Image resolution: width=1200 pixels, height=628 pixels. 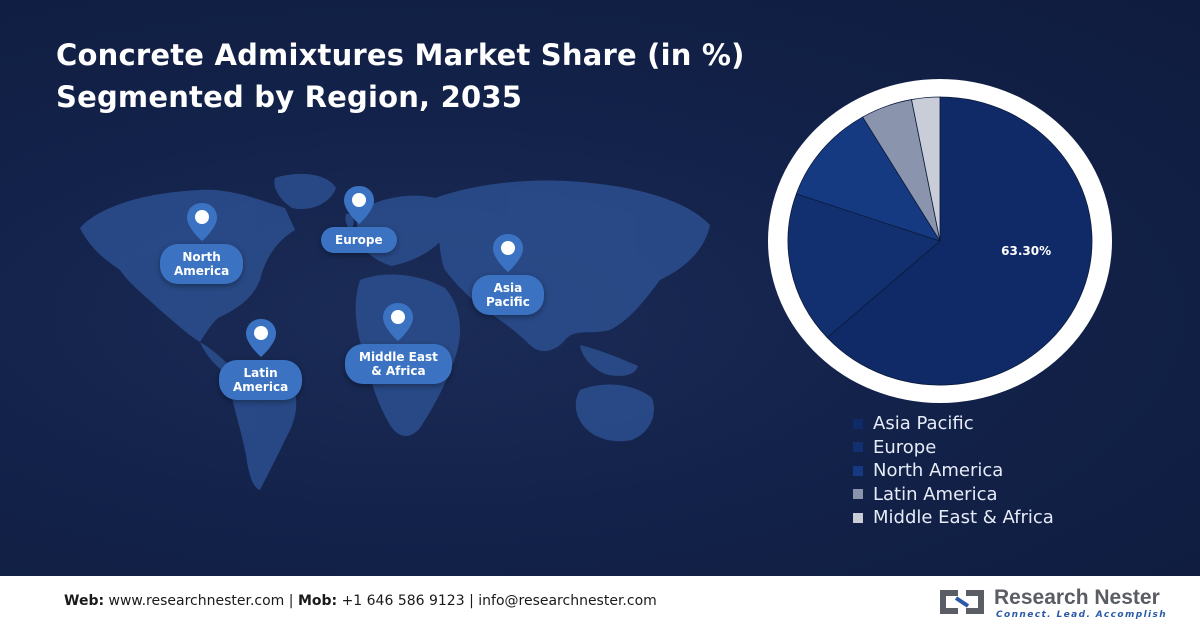 I want to click on map-label-middle-east-africa: Middle East & Africa, so click(x=398, y=364).